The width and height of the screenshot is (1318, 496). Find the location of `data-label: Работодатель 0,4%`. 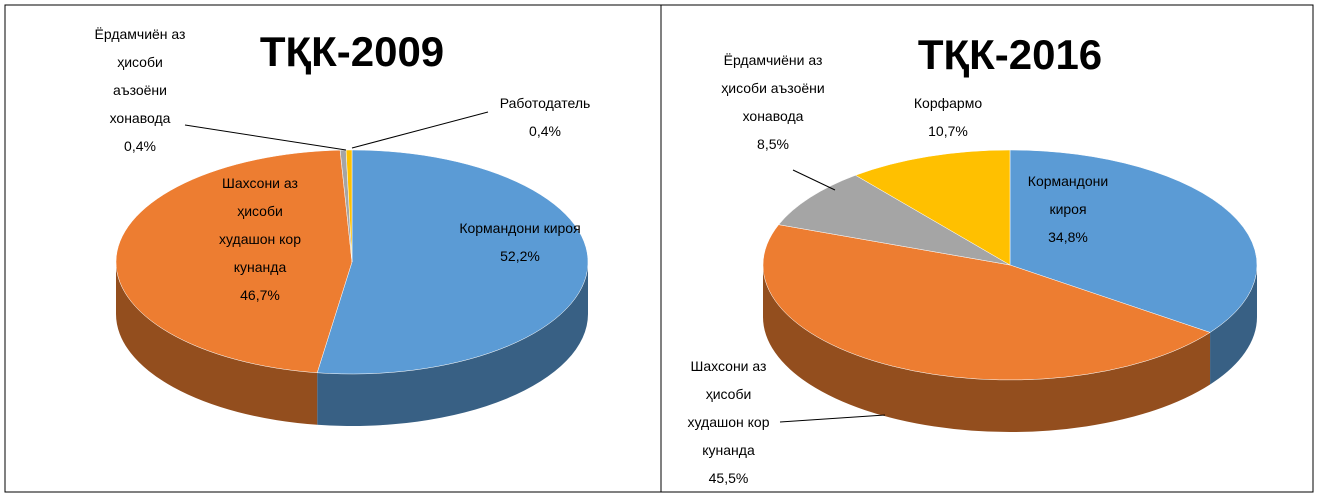

data-label: Работодатель 0,4% is located at coordinates (545, 117).